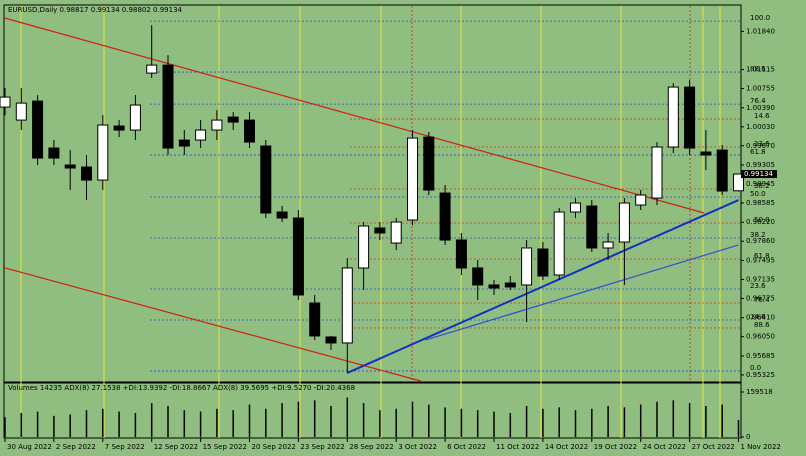 This screenshot has width=806, height=456. I want to click on fib-label: 100.0, so click(760, 18).